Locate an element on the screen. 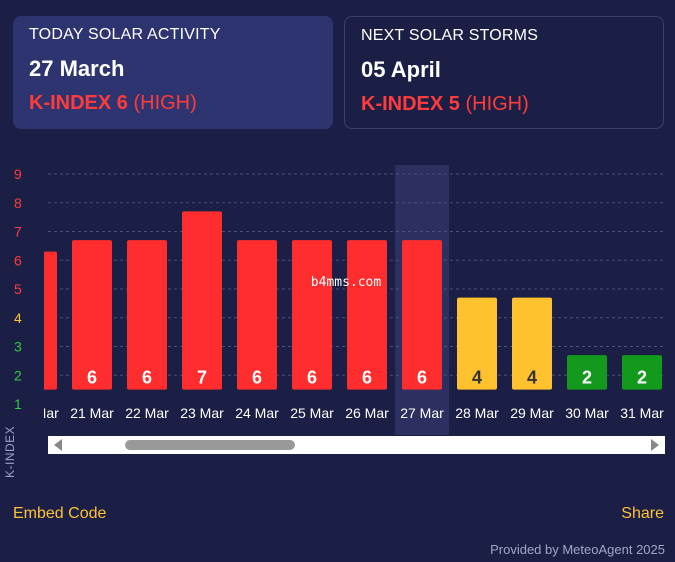  x-tick-label: 21 Mar is located at coordinates (92, 413).